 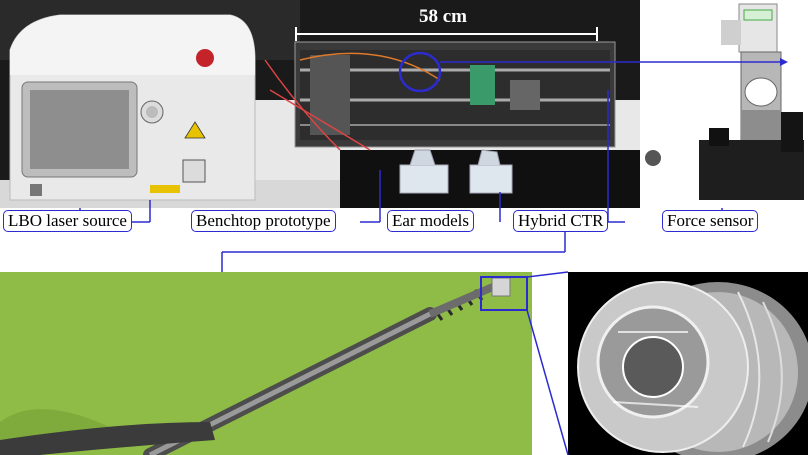 I want to click on label-laser-source: LBO laser source, so click(x=67, y=221).